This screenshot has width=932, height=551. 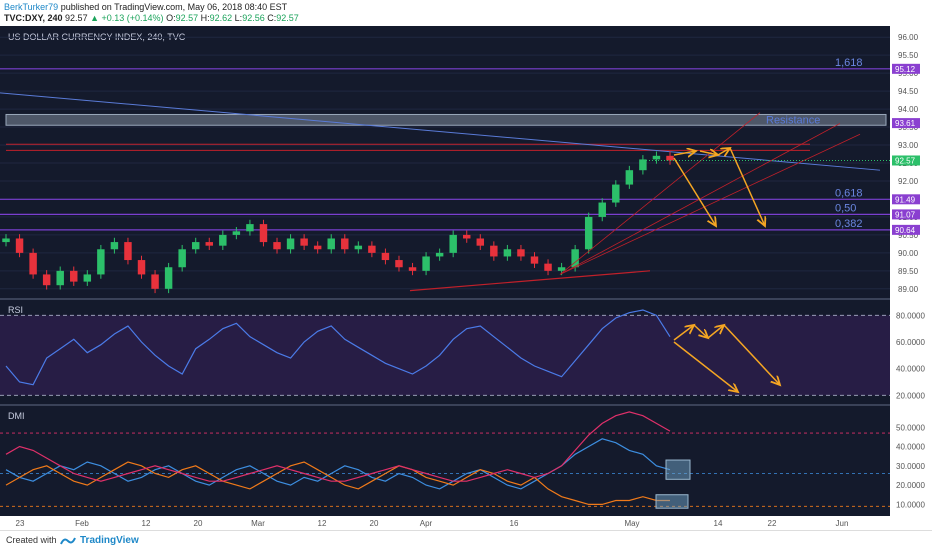 I want to click on fib-level-label: 0,382, so click(x=849, y=224).